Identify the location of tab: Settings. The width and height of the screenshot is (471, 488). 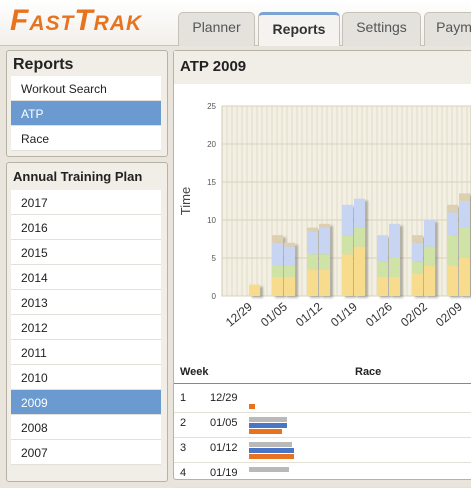
(381, 29).